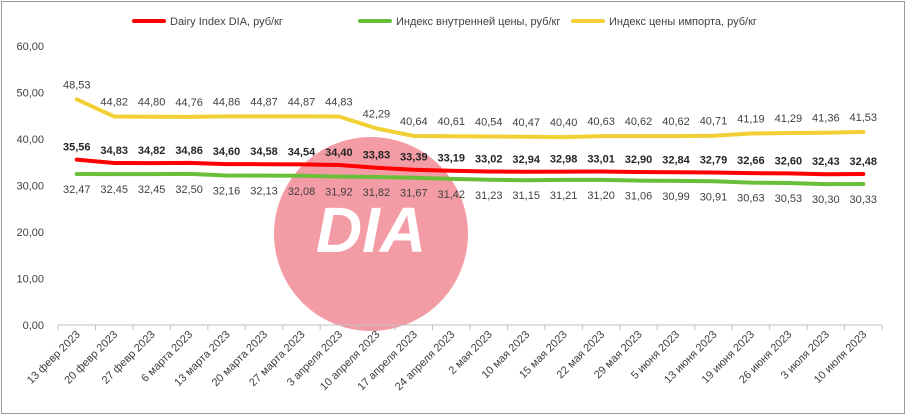 The width and height of the screenshot is (908, 417). Describe the element at coordinates (302, 192) in the screenshot. I see `data-label: 32,08` at that location.